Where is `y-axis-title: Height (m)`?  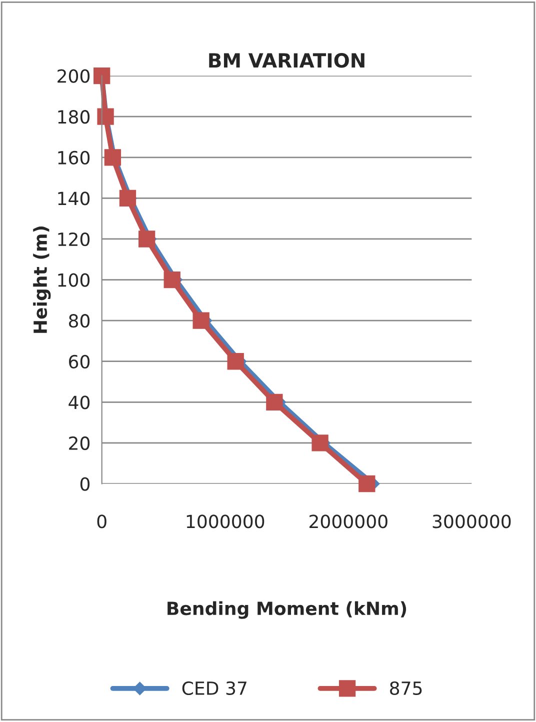 y-axis-title: Height (m) is located at coordinates (42, 279).